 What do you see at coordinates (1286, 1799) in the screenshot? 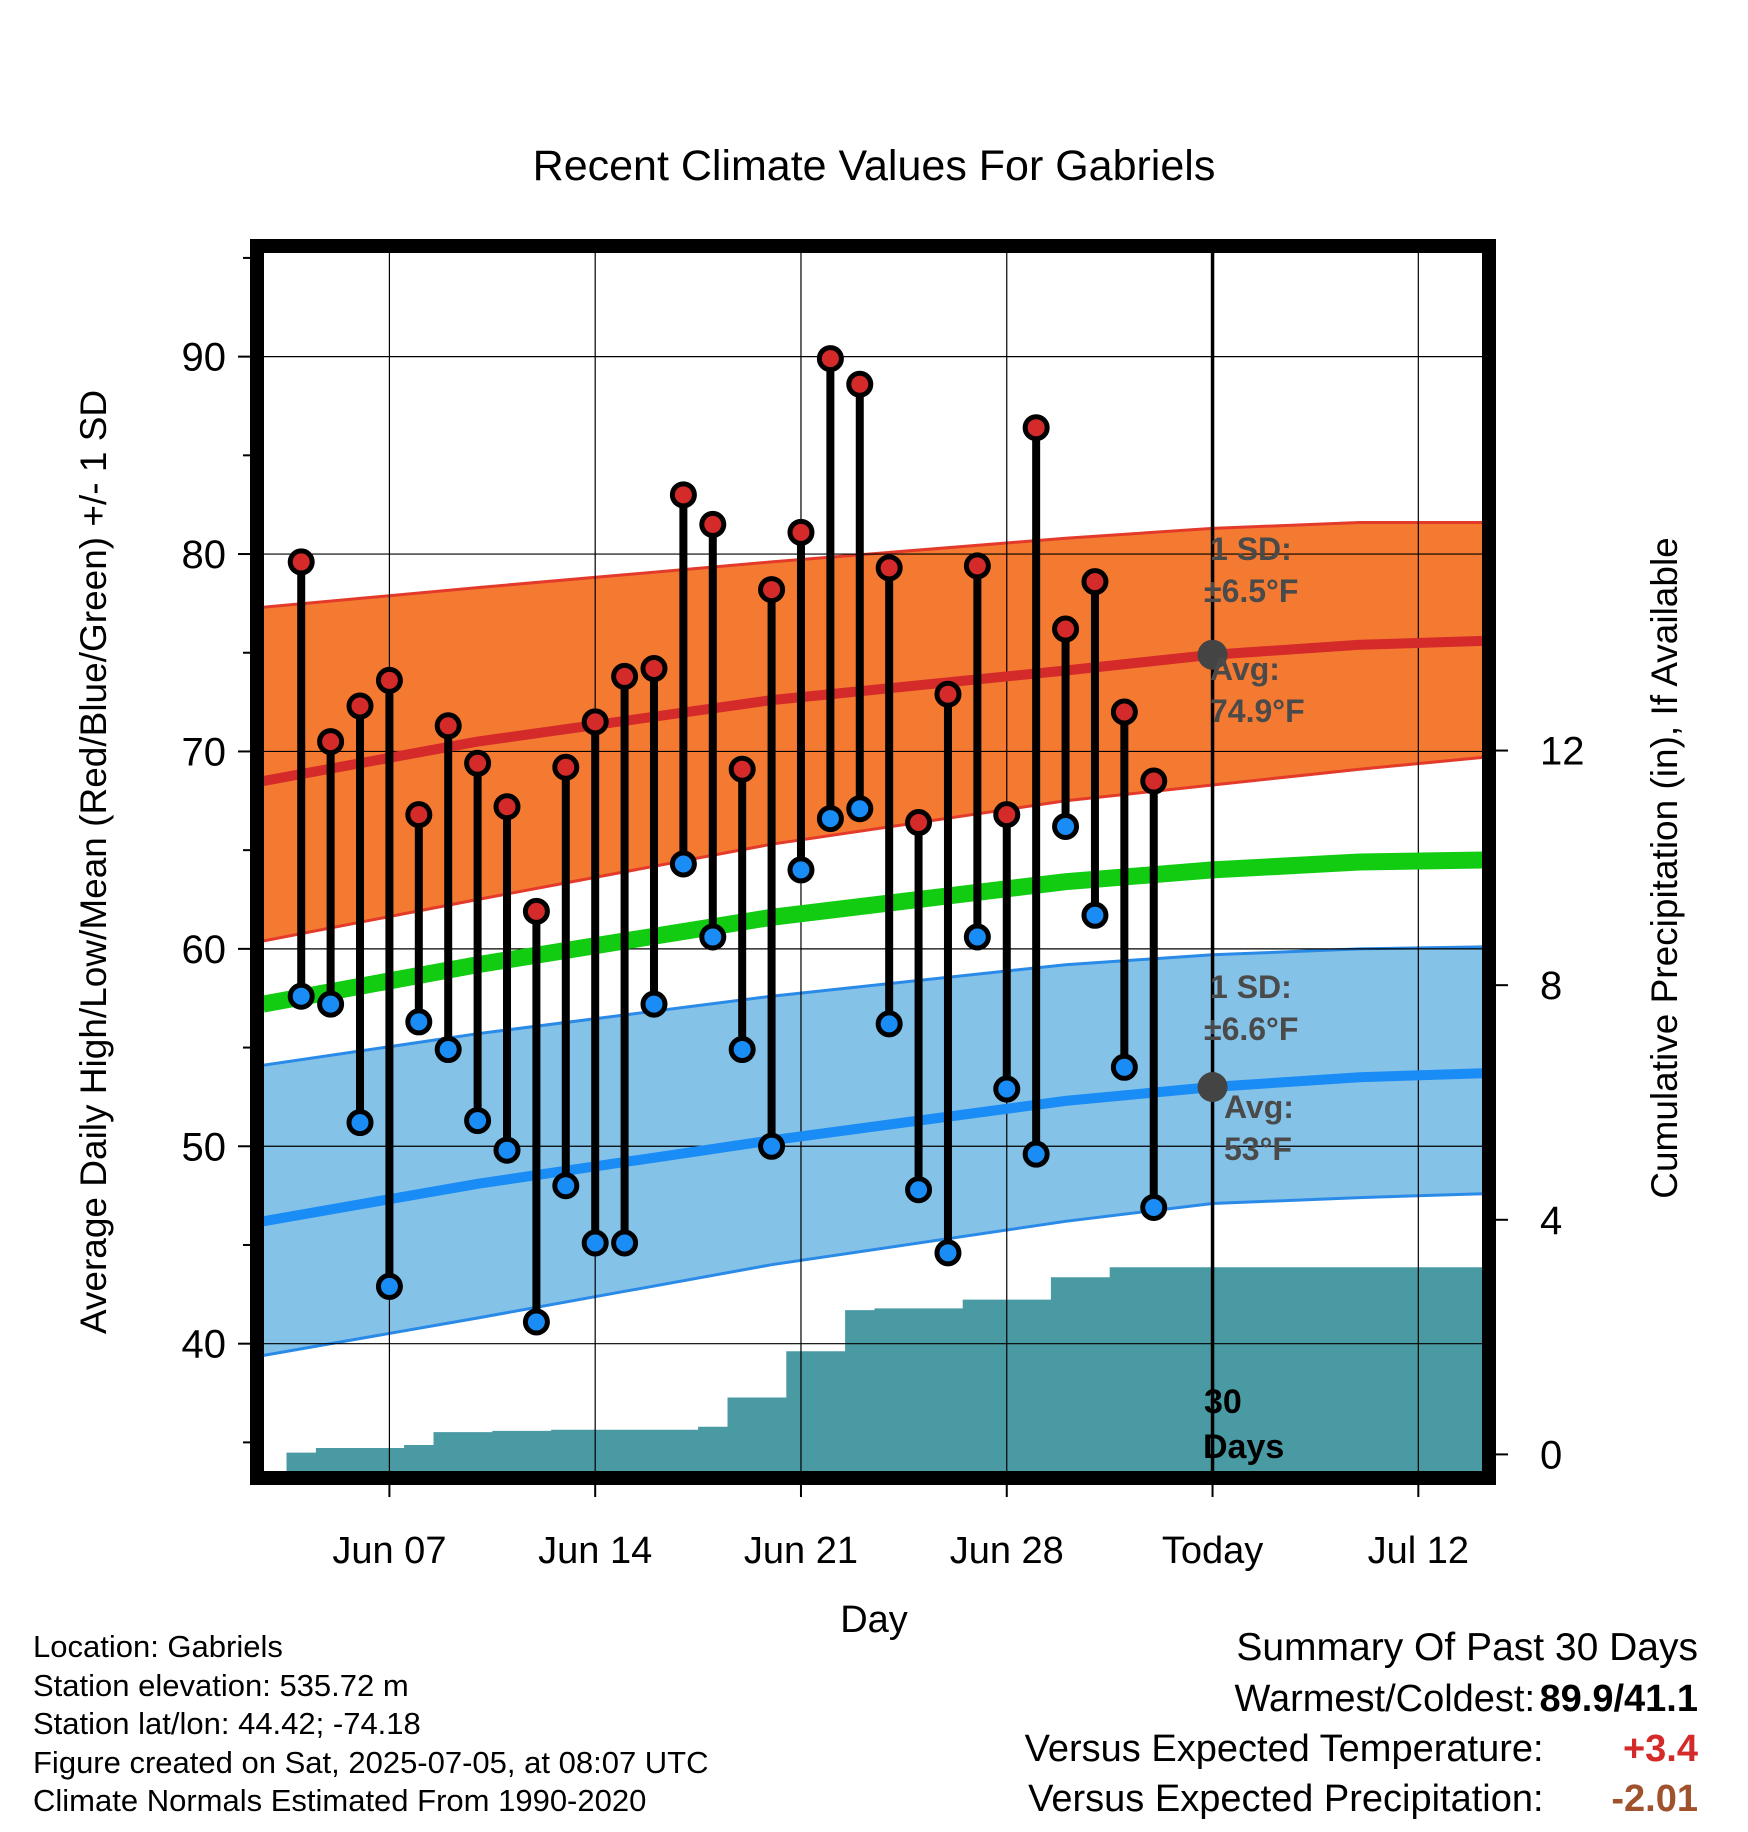
I see `precip-departure-label: Versus Expected Precipitation:` at bounding box center [1286, 1799].